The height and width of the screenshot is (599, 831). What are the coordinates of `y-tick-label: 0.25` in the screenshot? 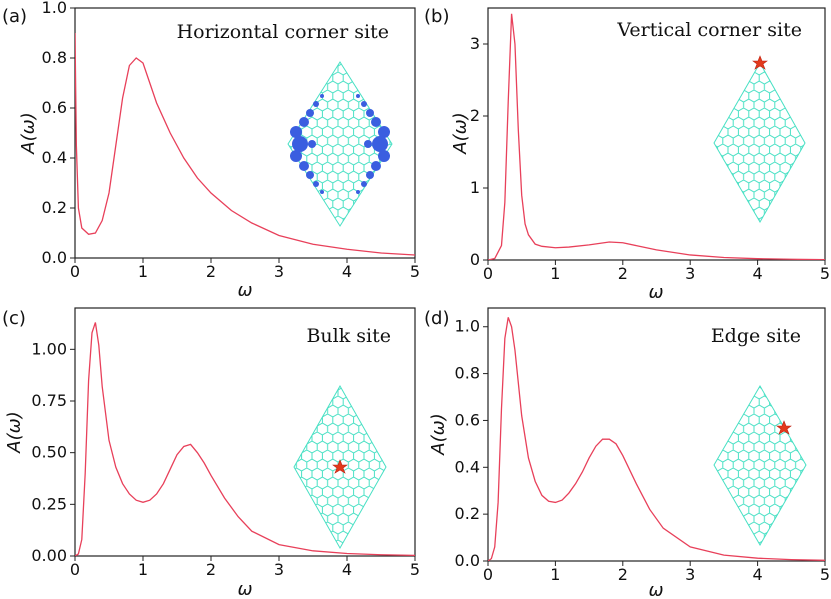 It's located at (49, 503).